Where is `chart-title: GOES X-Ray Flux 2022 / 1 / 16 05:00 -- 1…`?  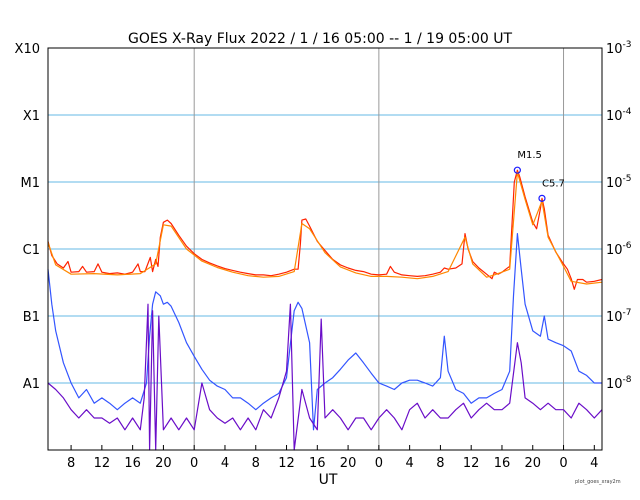
chart-title: GOES X-Ray Flux 2022 / 1 / 16 05:00 -- 1… is located at coordinates (320, 39).